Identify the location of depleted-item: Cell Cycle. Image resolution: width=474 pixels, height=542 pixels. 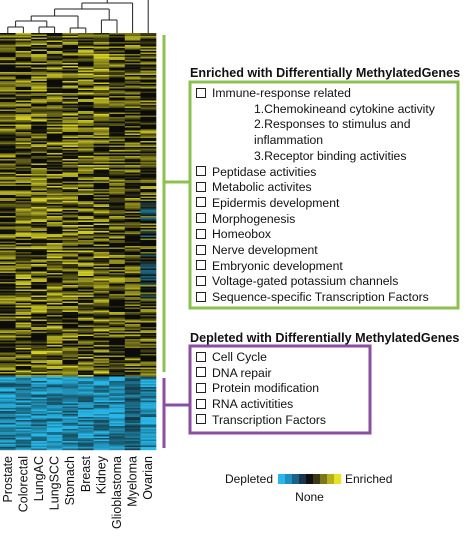
(261, 358).